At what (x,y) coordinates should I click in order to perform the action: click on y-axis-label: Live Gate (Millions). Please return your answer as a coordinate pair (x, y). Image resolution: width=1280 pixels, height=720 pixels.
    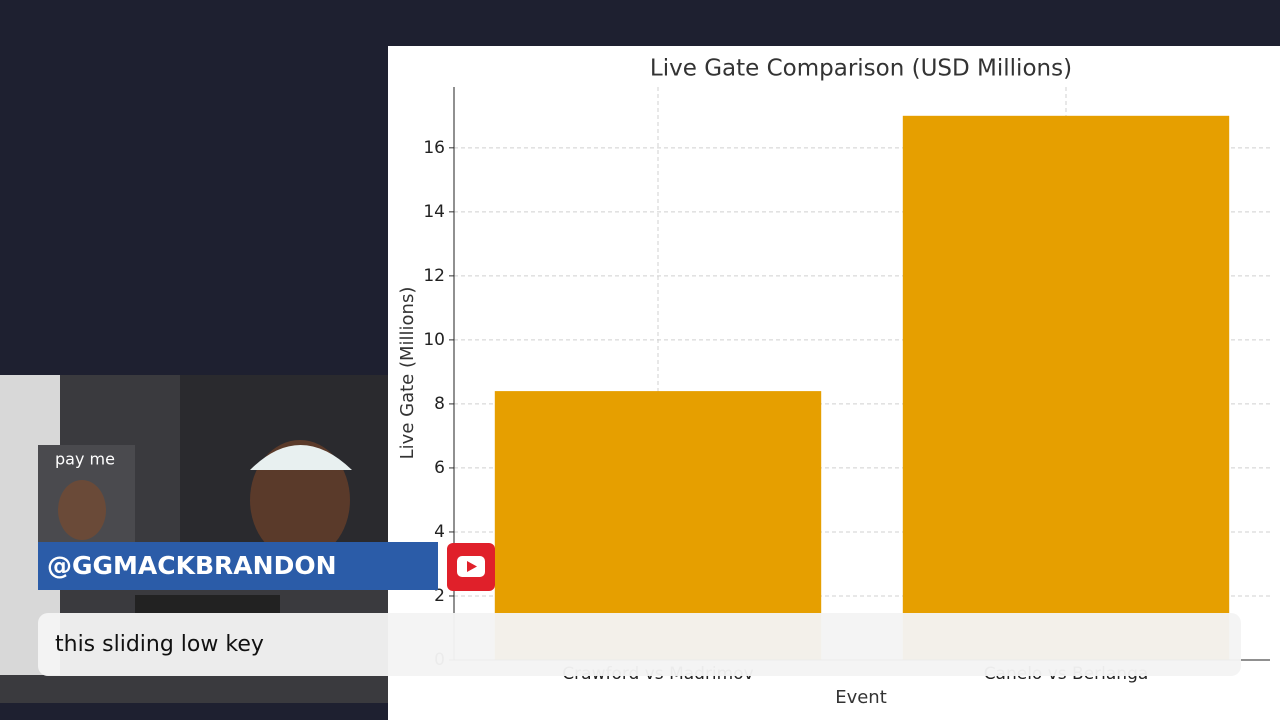
    Looking at the image, I should click on (407, 373).